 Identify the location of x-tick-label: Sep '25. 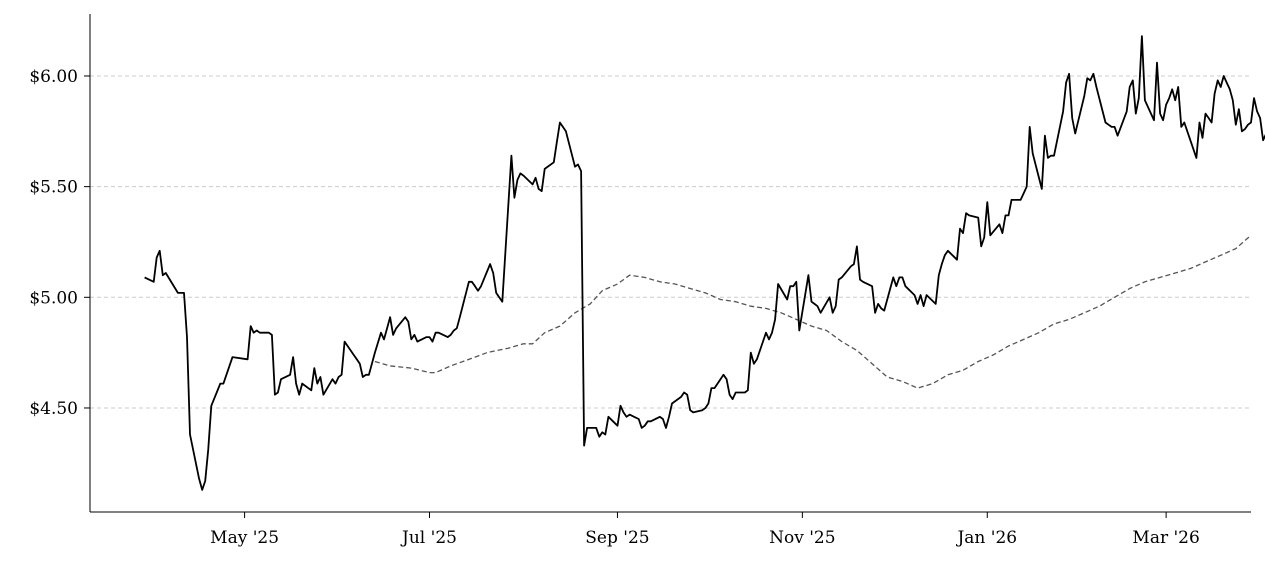
(617, 538).